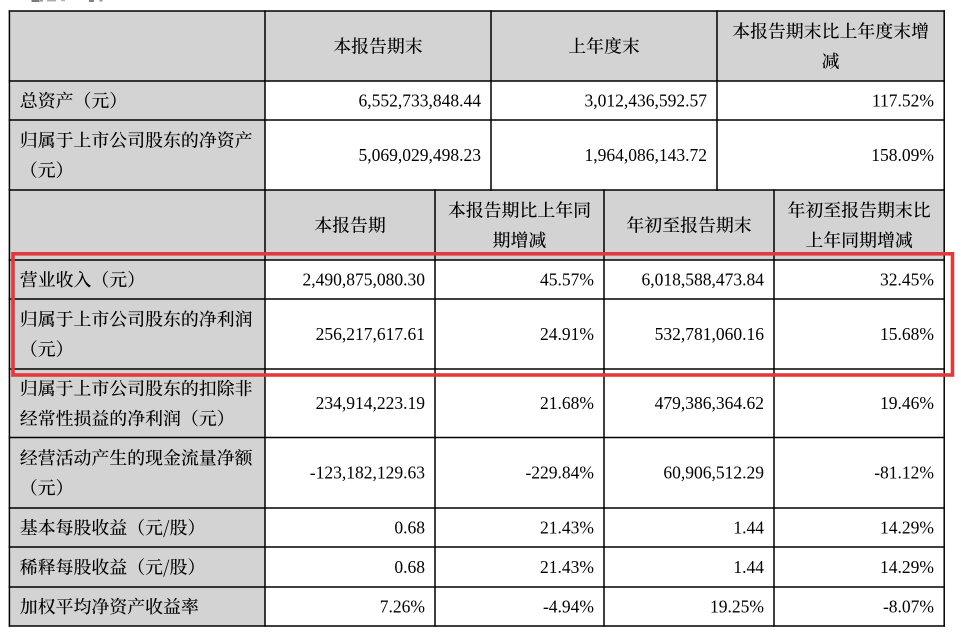 This screenshot has width=961, height=643. I want to click on svg-text: 24.91%, so click(567, 334).